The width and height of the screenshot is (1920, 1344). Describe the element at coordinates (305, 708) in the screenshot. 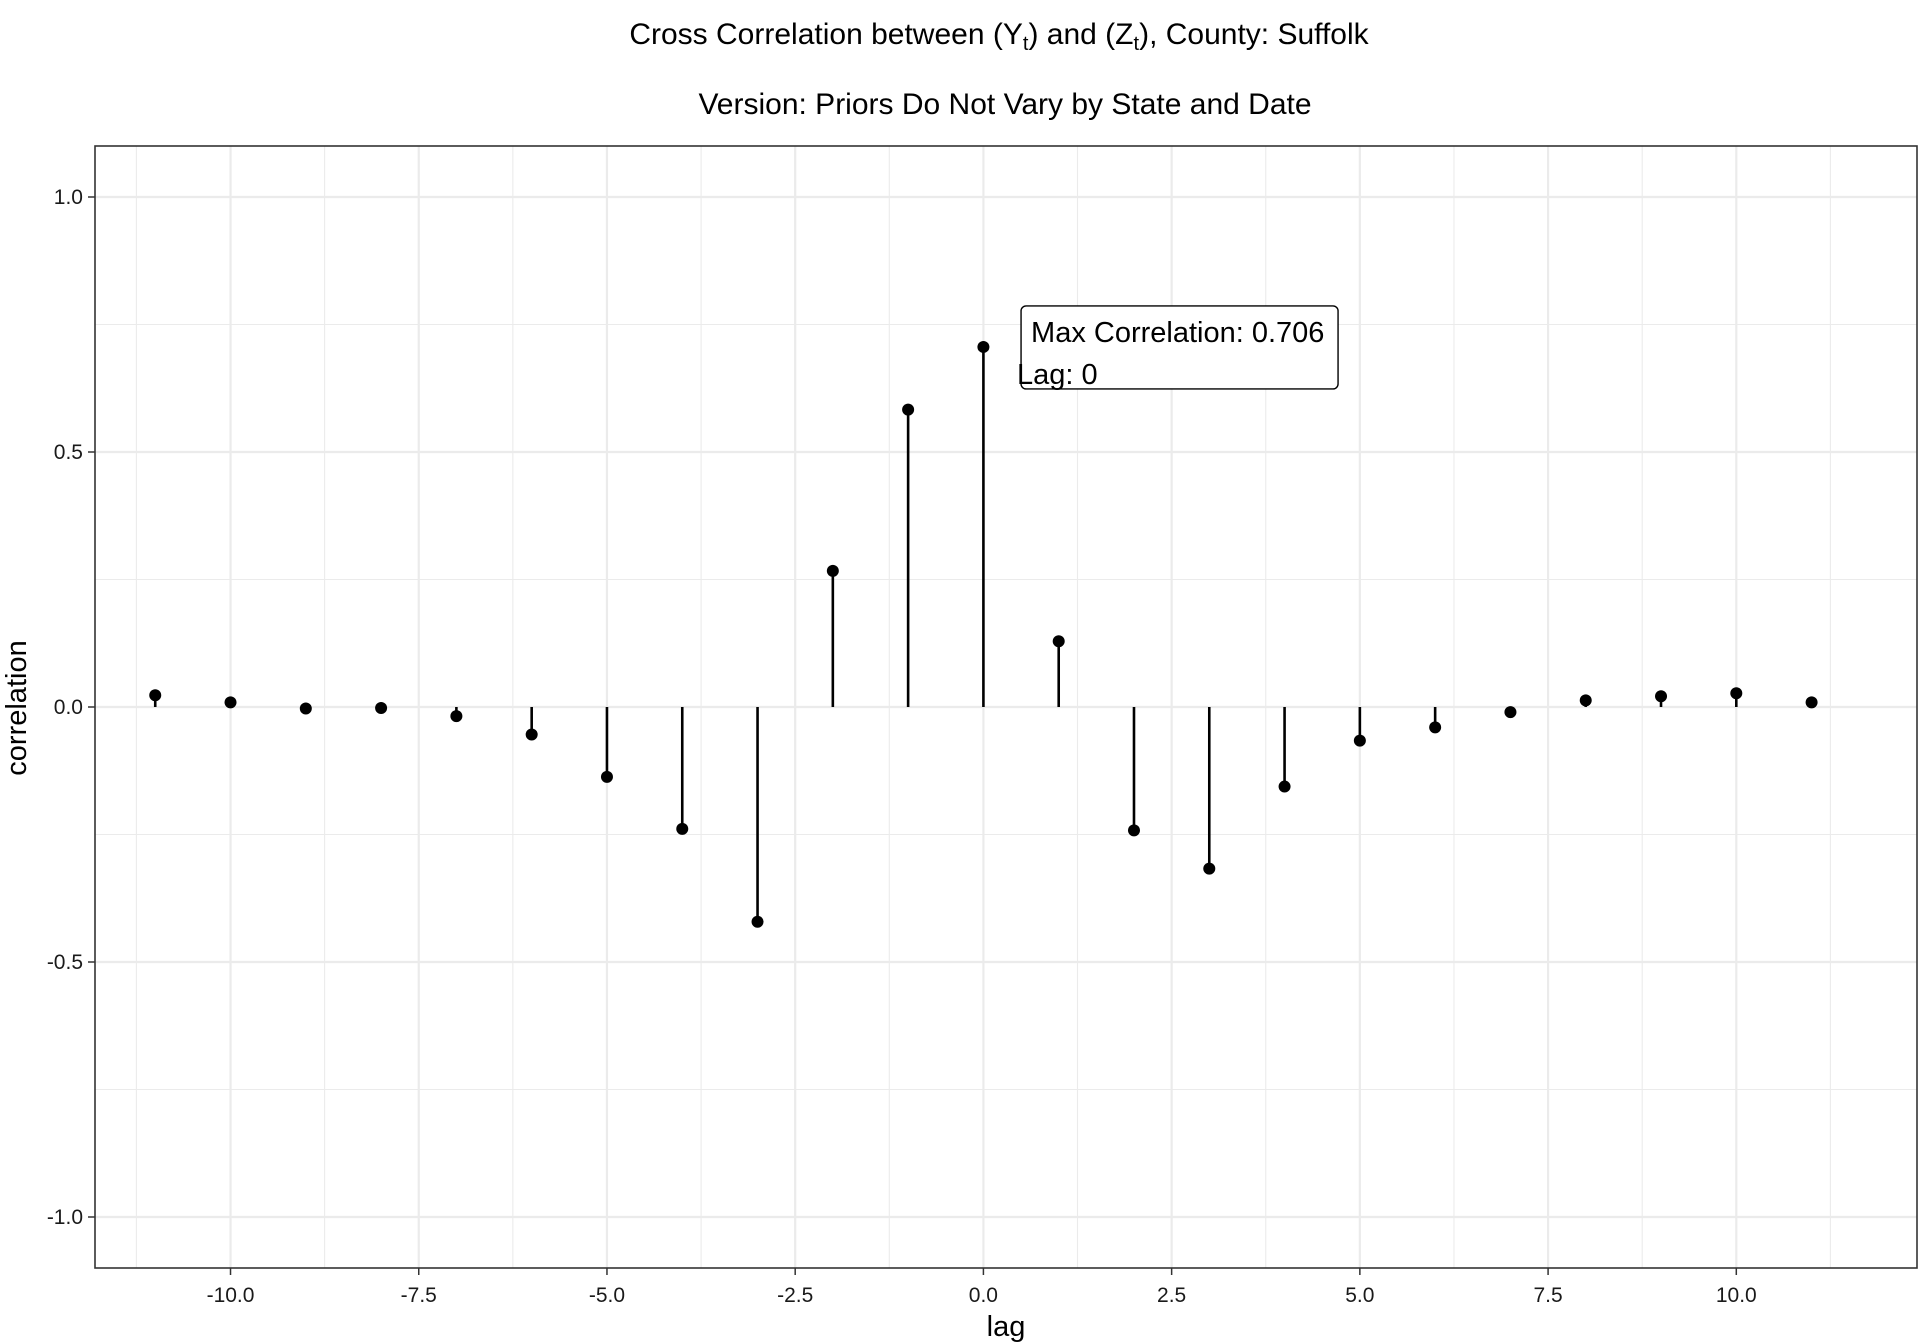

I see `point-lag--9` at that location.